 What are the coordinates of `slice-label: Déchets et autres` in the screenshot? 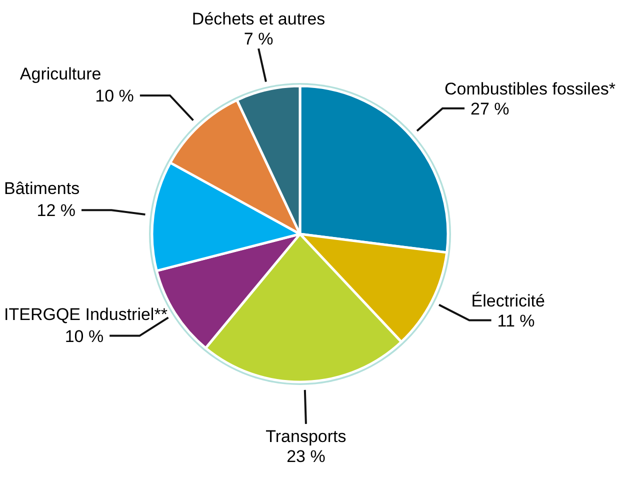 It's located at (259, 19).